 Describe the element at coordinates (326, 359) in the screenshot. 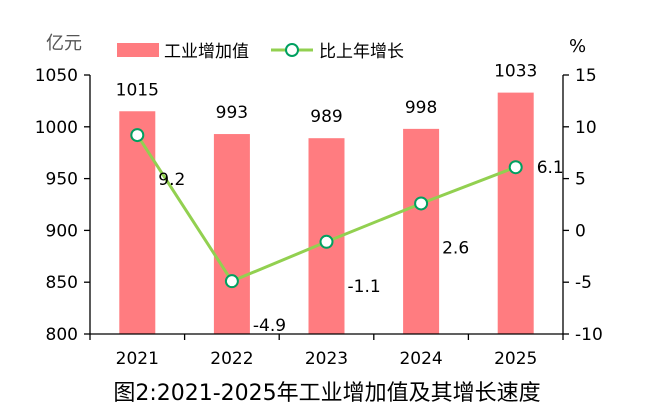

I see `x-tick-label: 2023` at that location.